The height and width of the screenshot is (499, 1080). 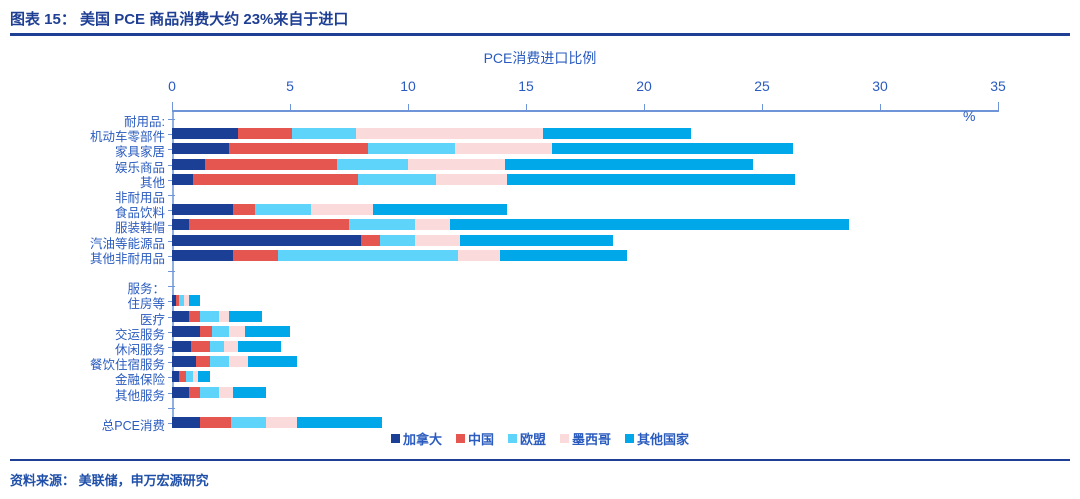 What do you see at coordinates (139, 213) in the screenshot?
I see `category-label: 食品饮料` at bounding box center [139, 213].